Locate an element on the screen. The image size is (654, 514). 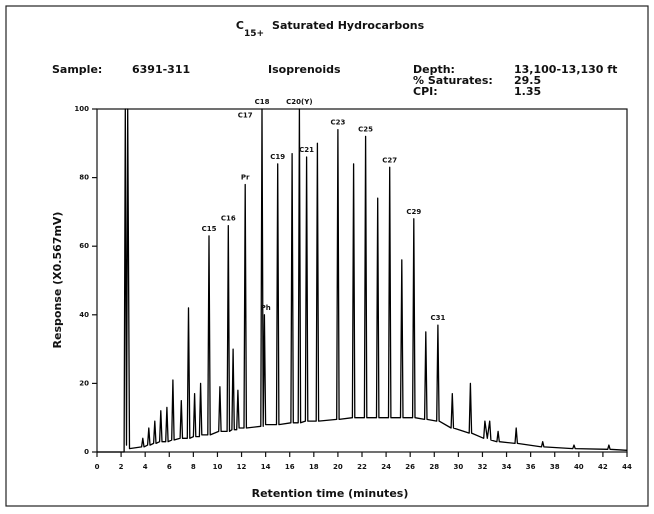
x-tick-label: 12 is located at coordinates (242, 467).